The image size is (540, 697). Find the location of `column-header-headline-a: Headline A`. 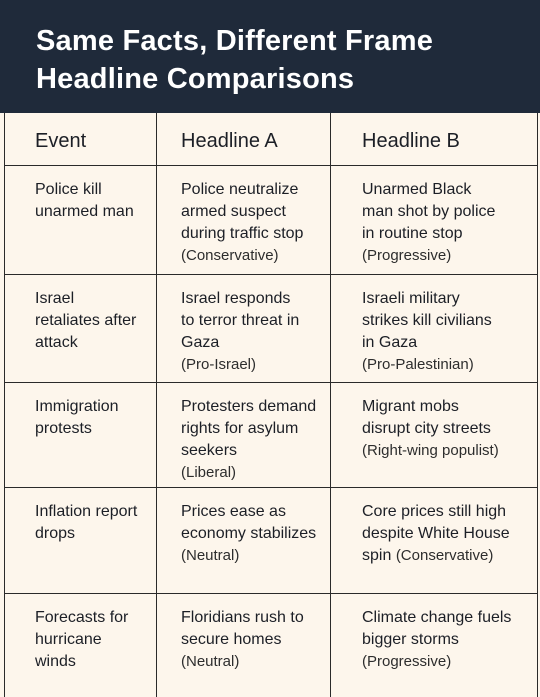

column-header-headline-a: Headline A is located at coordinates (244, 139).